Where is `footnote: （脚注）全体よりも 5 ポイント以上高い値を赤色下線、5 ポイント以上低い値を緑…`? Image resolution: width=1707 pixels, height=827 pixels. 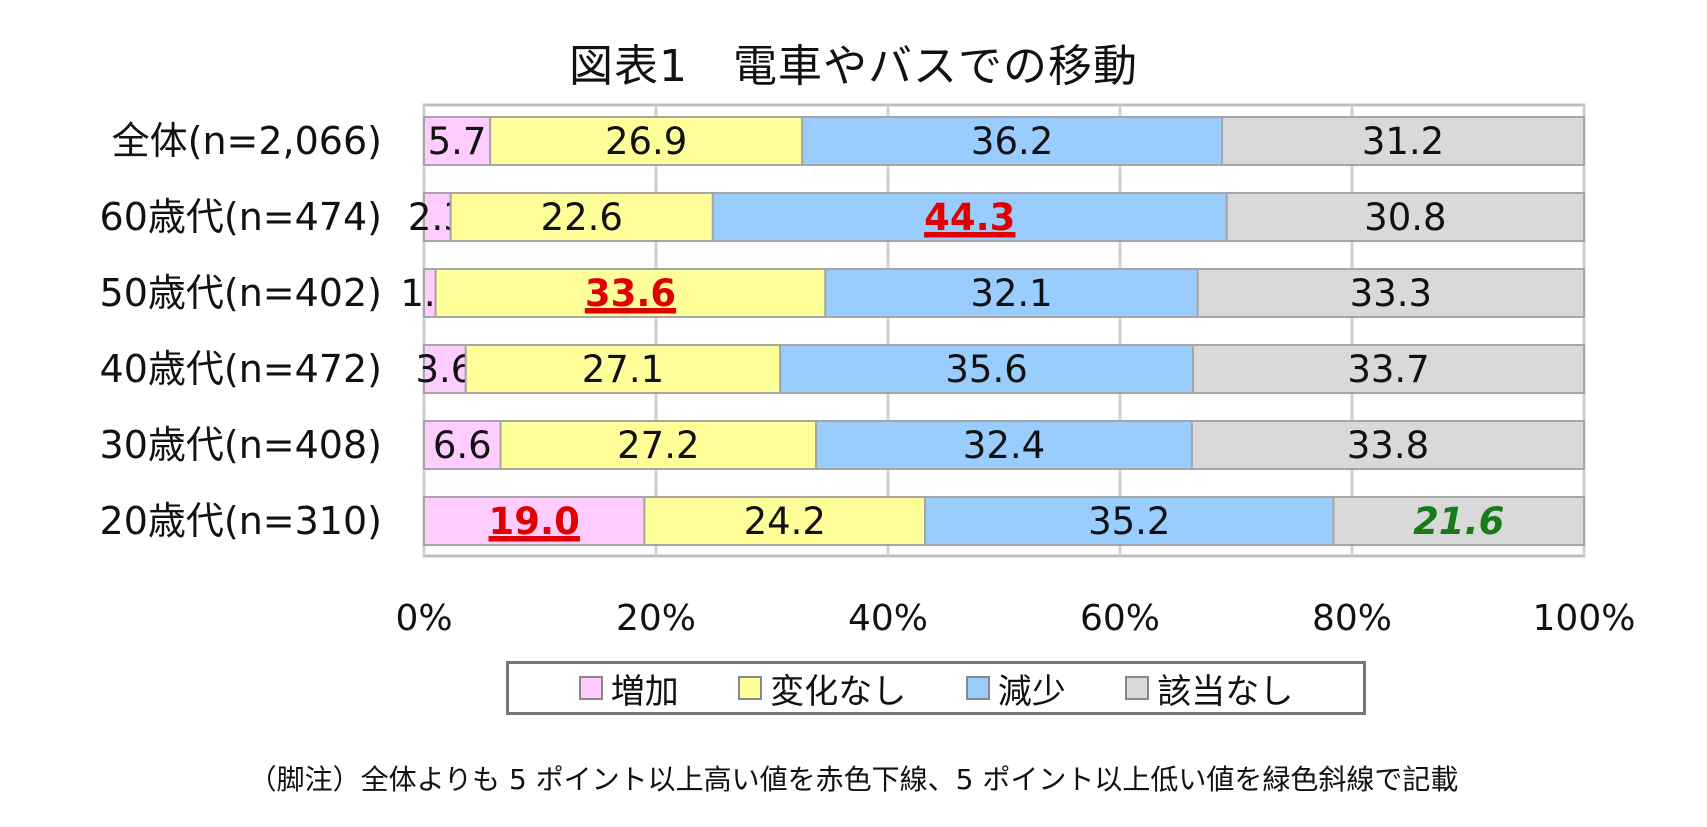 footnote: （脚注）全体よりも 5 ポイント以上高い値を赤色下線、5 ポイント以上低い値を緑… is located at coordinates (853, 779).